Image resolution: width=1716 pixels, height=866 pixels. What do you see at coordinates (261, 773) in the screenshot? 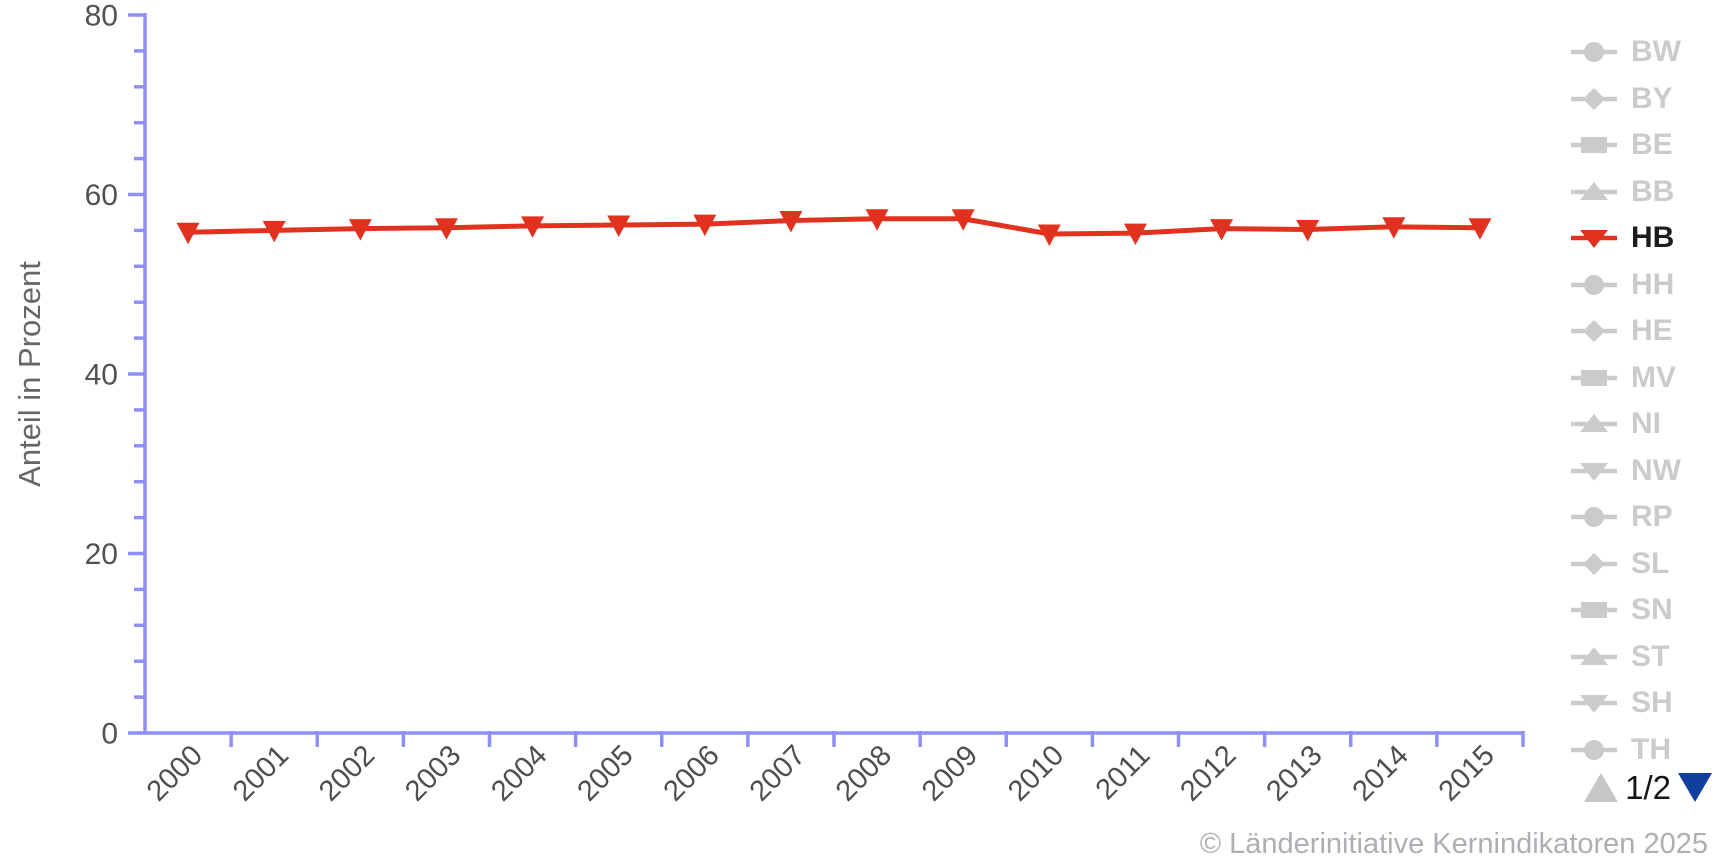
I see `x-axis-tick-label: 2001` at bounding box center [261, 773].